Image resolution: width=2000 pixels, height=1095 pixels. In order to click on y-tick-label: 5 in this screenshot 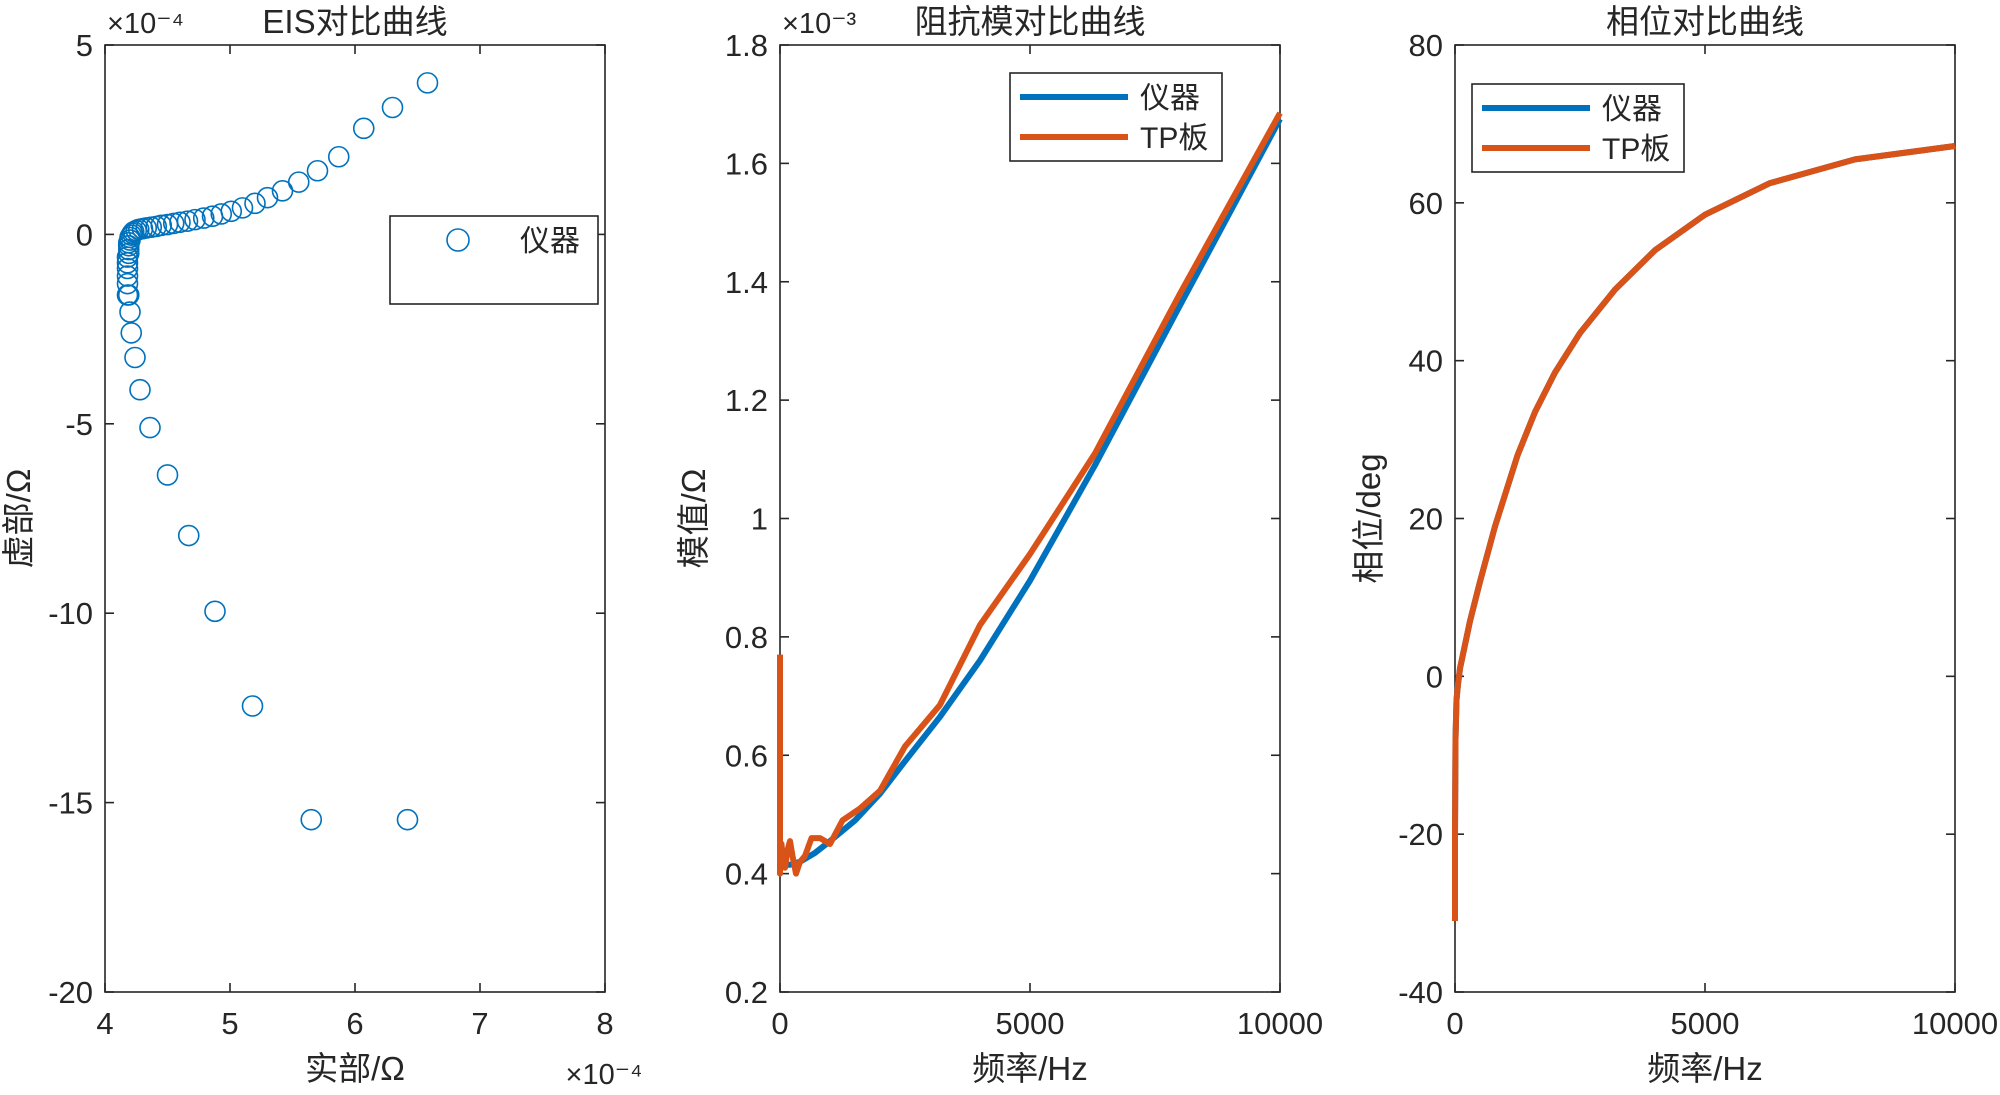, I will do `click(84, 45)`.